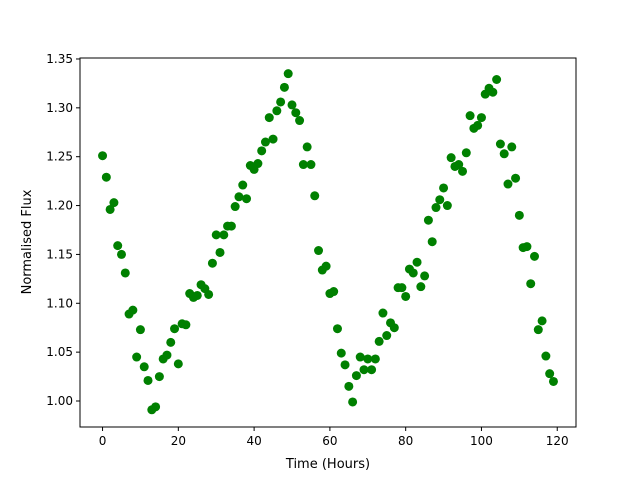 This screenshot has width=640, height=480. Describe the element at coordinates (405, 441) in the screenshot. I see `x-tick-label: 80` at that location.